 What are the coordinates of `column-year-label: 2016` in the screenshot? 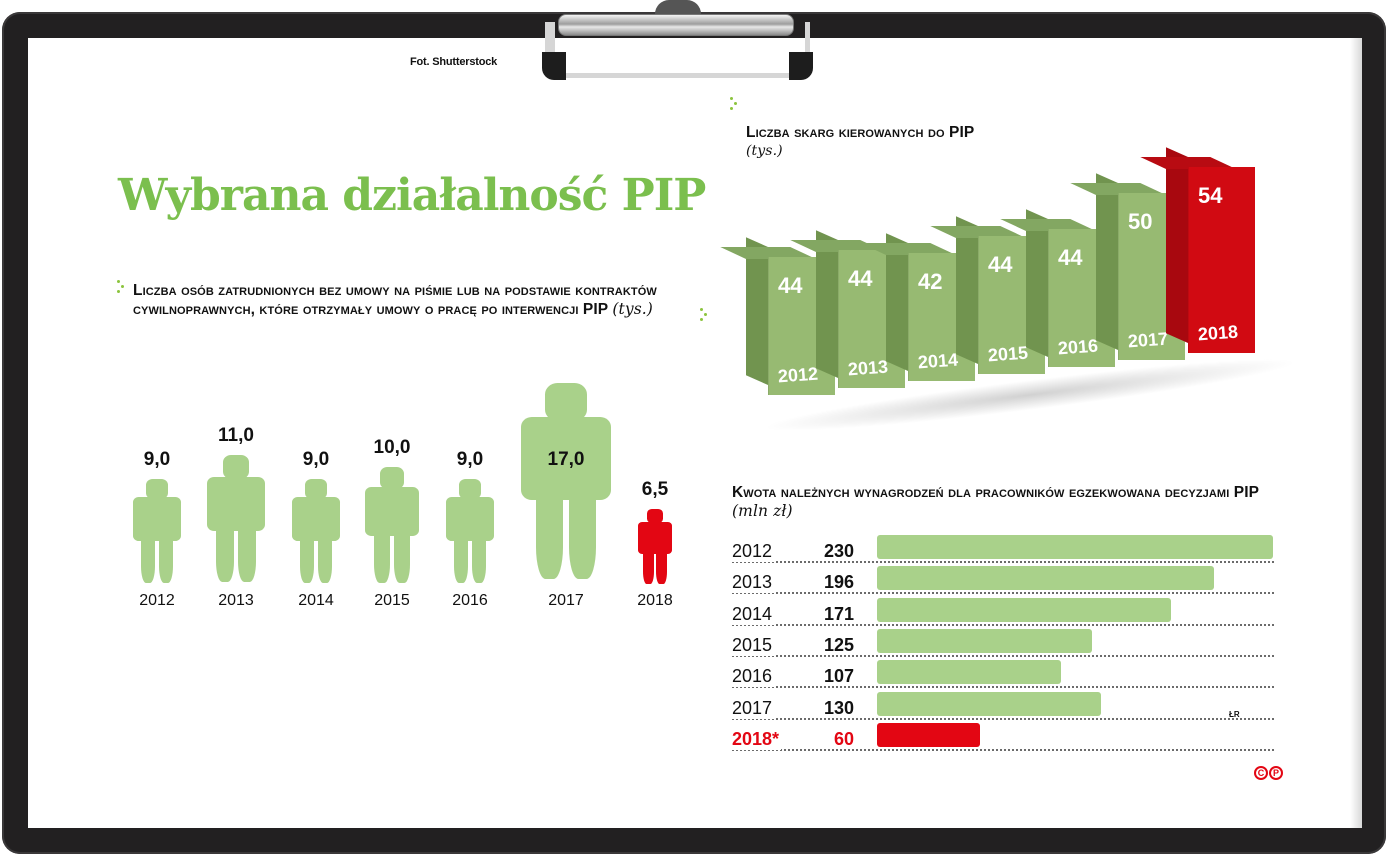 It's located at (1078, 347).